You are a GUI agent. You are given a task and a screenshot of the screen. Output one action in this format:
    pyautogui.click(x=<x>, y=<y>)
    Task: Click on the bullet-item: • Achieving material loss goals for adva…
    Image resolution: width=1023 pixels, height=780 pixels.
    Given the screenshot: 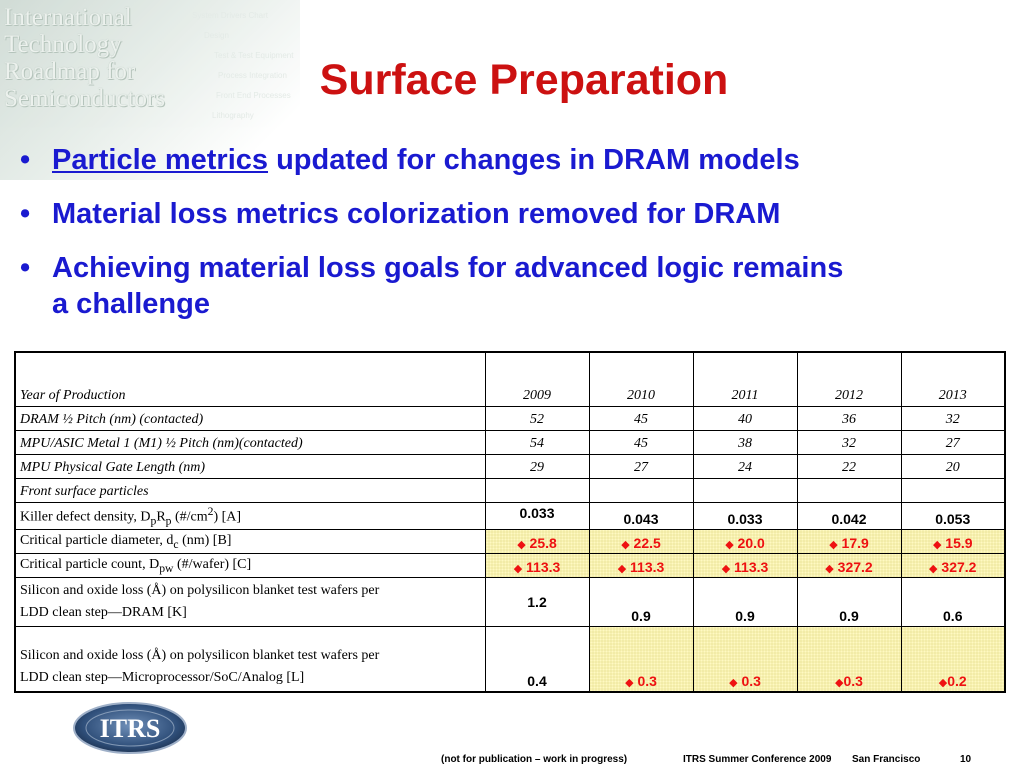 What is the action you would take?
    pyautogui.click(x=432, y=286)
    